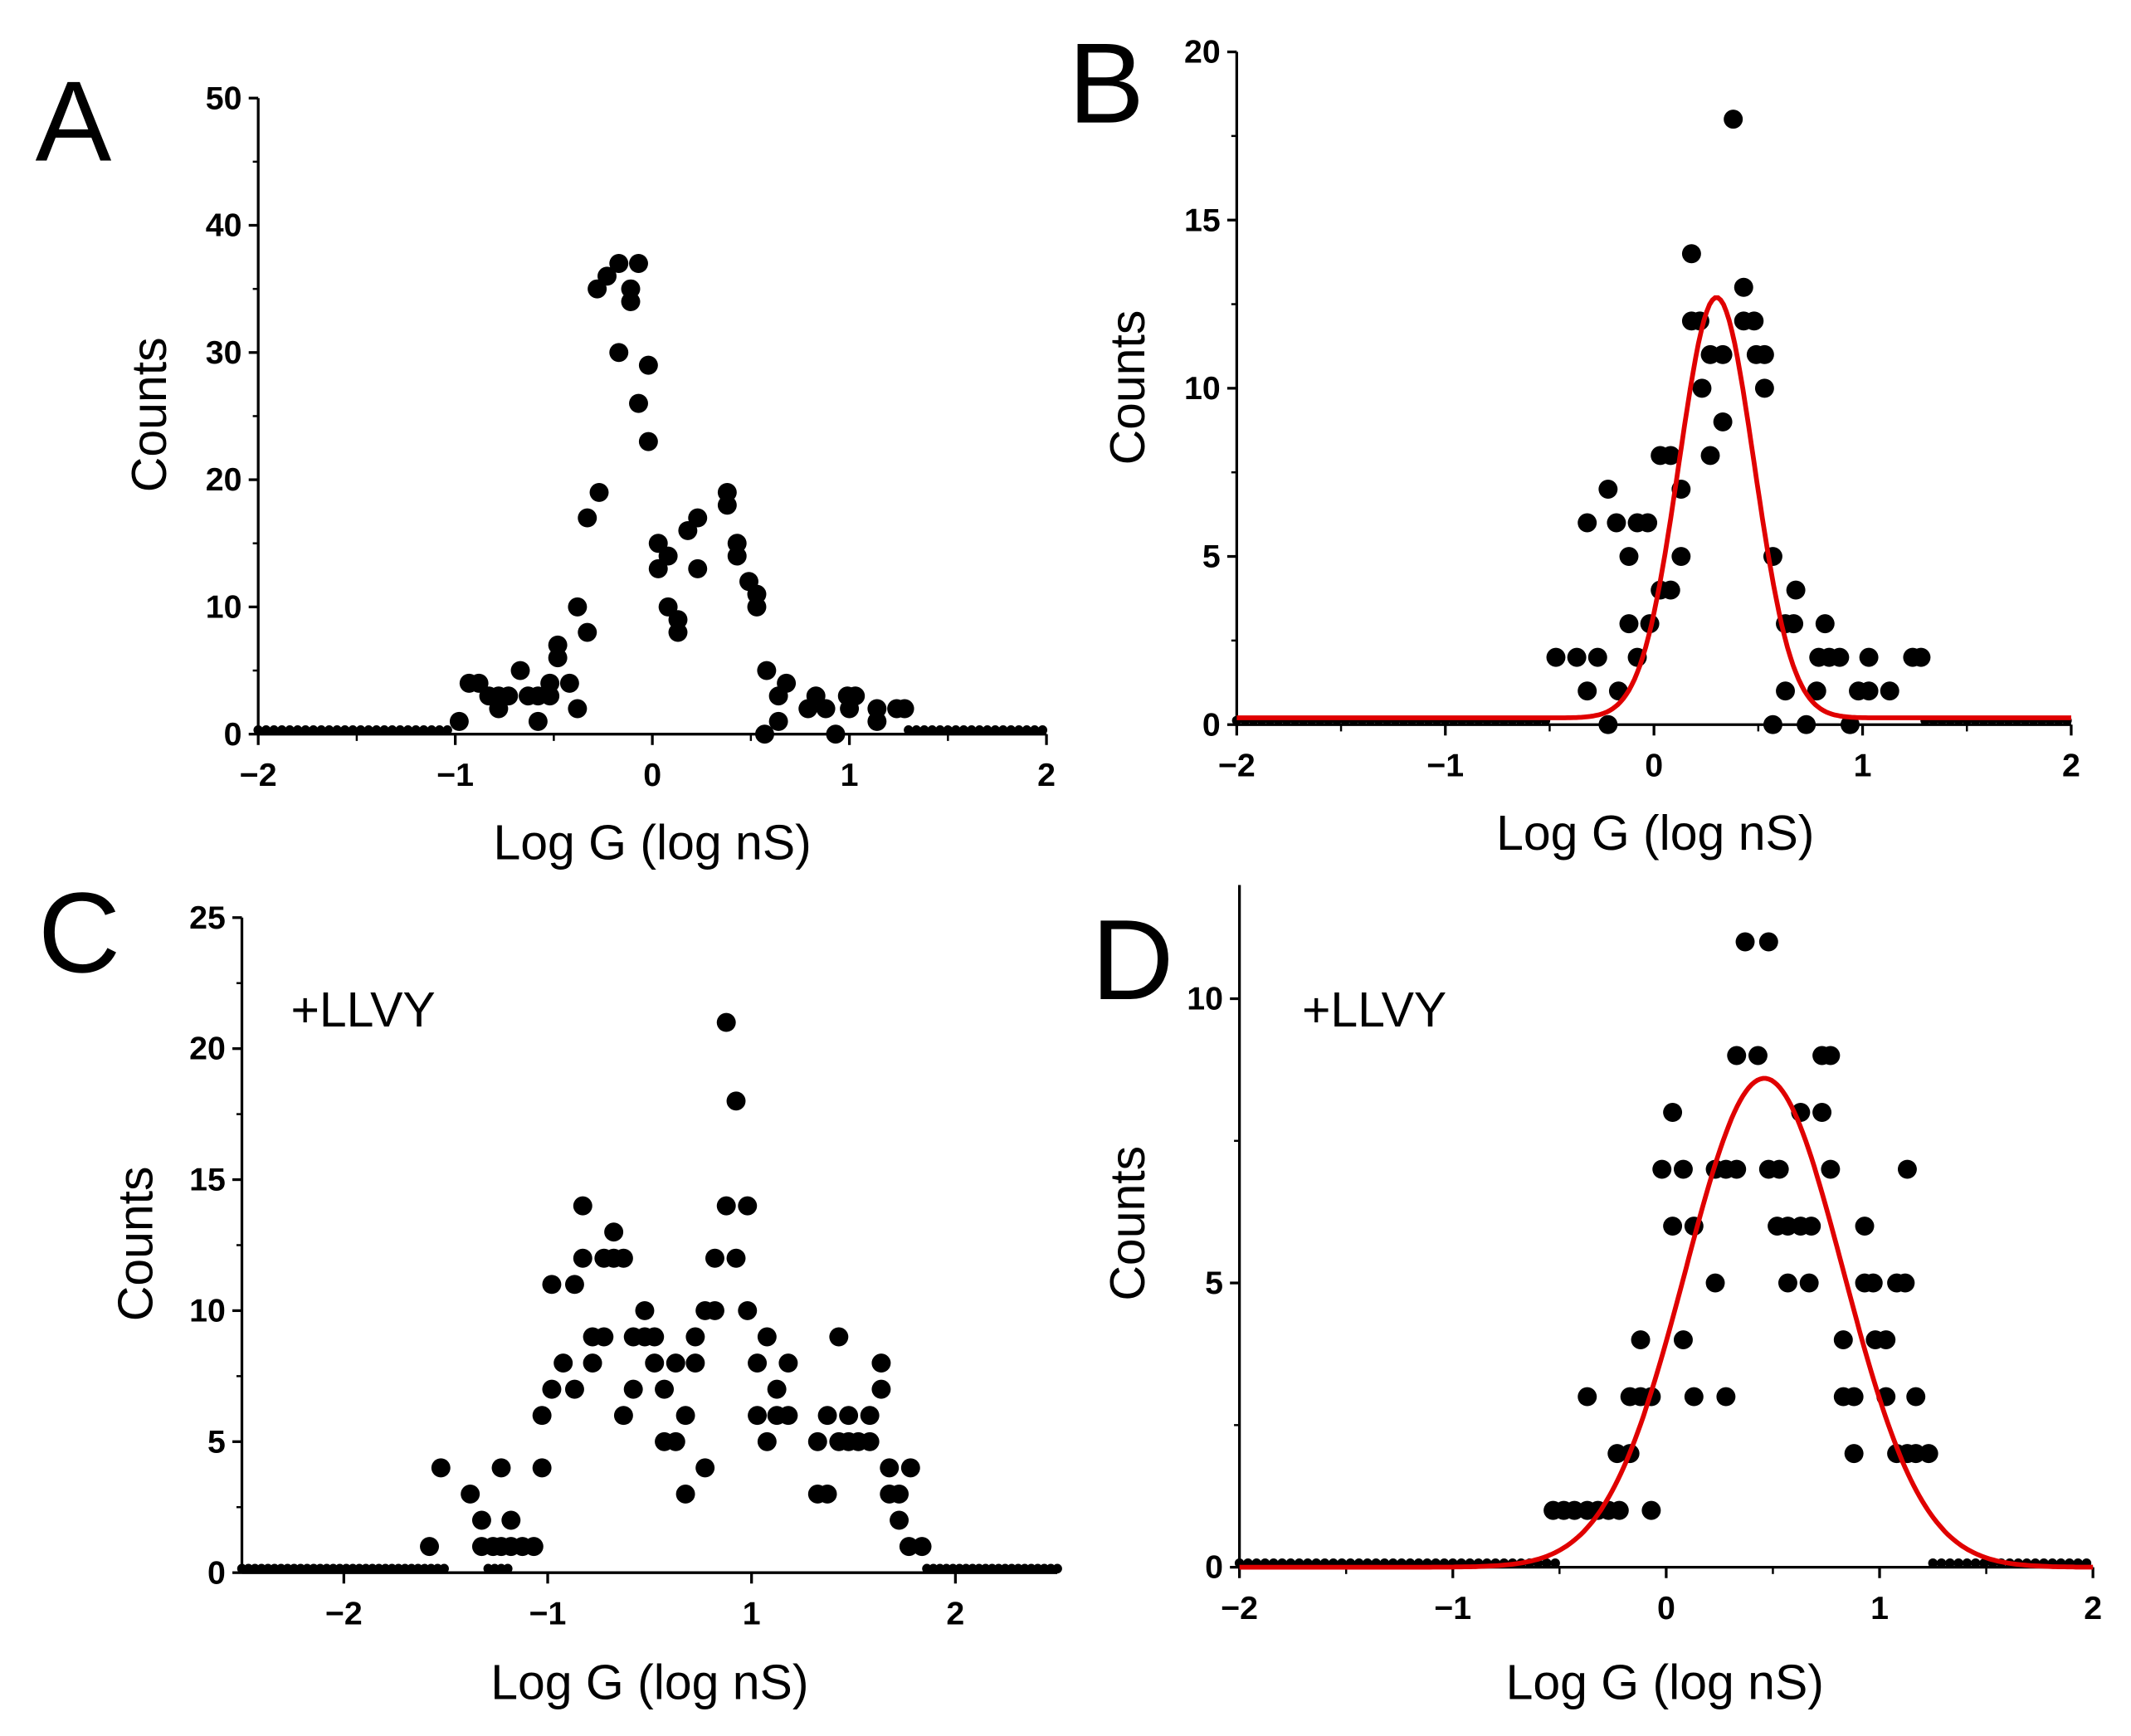 The image size is (2131, 1736). Describe the element at coordinates (1654, 507) in the screenshot. I see `gaussian-fit-curve` at that location.